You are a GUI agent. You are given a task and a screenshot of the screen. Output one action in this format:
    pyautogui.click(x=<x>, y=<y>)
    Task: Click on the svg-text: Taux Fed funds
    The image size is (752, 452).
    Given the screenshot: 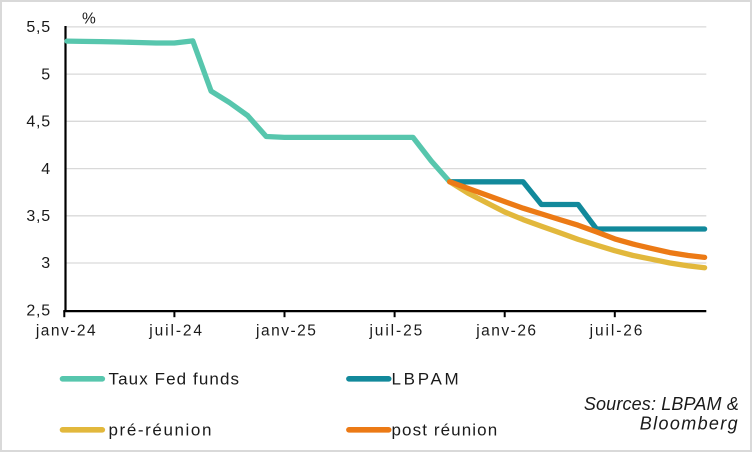 What is the action you would take?
    pyautogui.click(x=175, y=379)
    